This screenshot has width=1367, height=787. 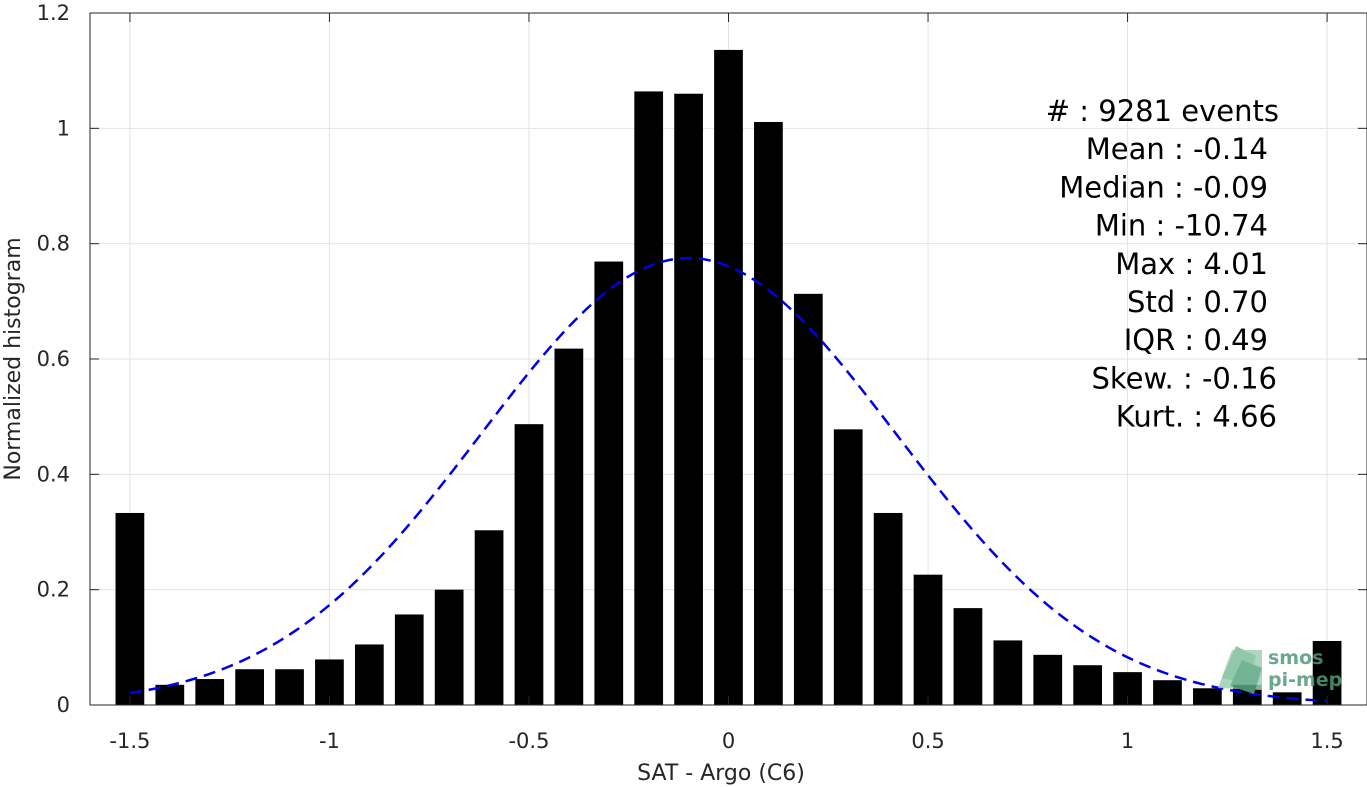 What do you see at coordinates (1181, 226) in the screenshot?
I see `stats-line: Min : -10.74` at bounding box center [1181, 226].